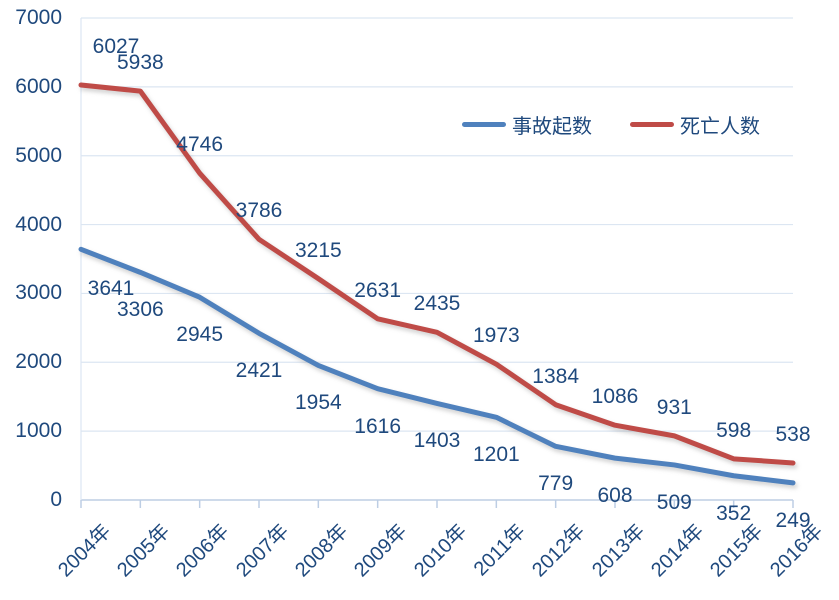  I want to click on data-label-accidents: 509, so click(674, 502).